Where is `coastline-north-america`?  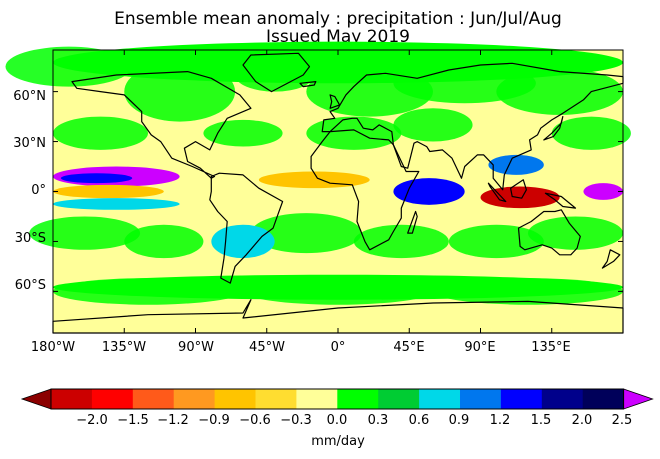
coastline-north-america is located at coordinates (161, 125).